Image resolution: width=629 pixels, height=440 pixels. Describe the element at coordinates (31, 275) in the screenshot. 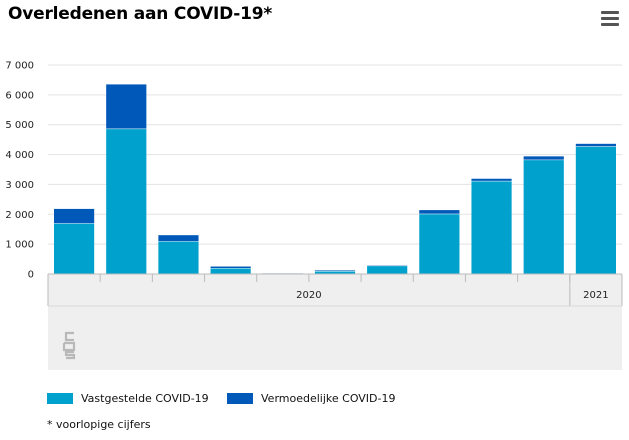

I see `y-tick-label-0: 0` at that location.